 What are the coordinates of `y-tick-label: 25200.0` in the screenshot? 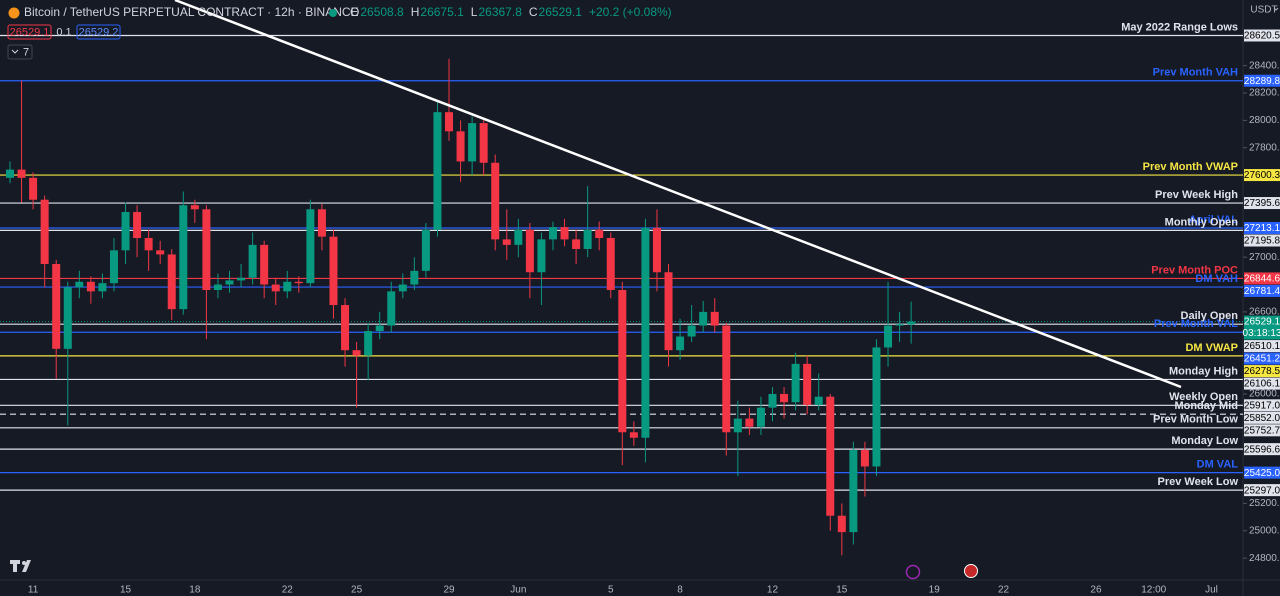 It's located at (1264, 503).